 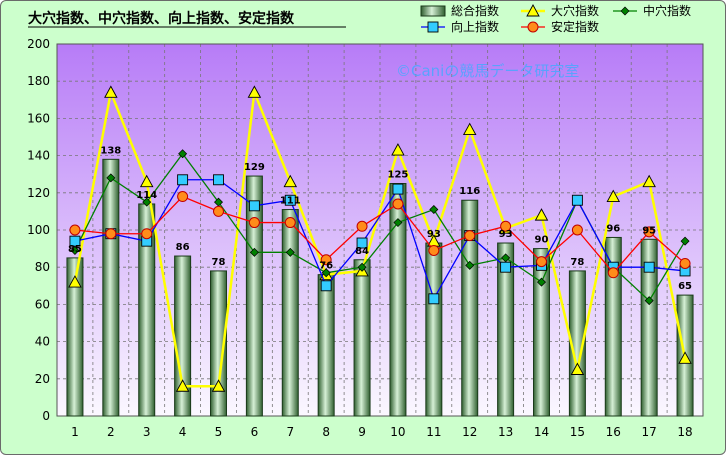 I want to click on y-tick-label: 100, so click(x=38, y=230).